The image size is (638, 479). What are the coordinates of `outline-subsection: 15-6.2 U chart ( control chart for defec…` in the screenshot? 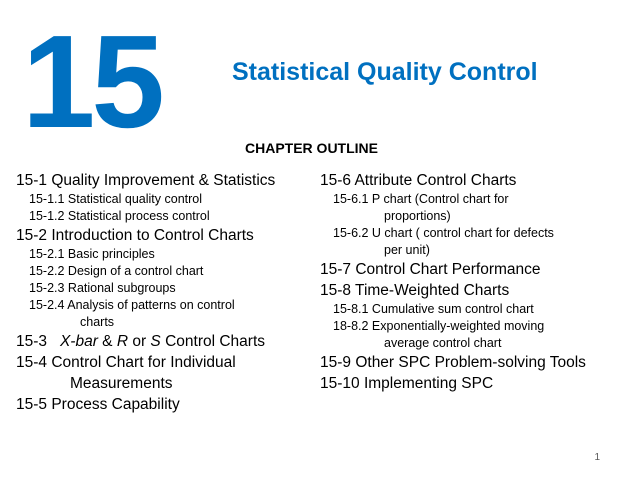 It's located at (443, 233).